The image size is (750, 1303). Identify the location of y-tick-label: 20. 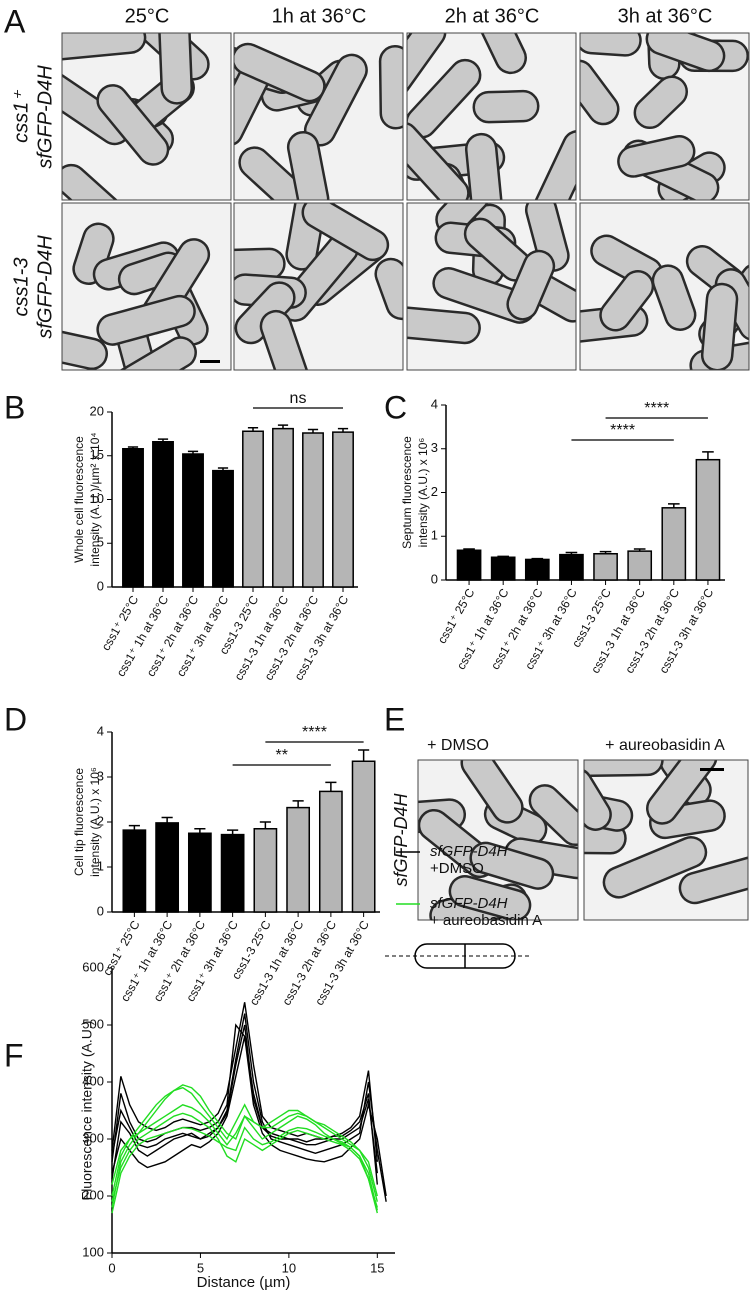
(97, 410).